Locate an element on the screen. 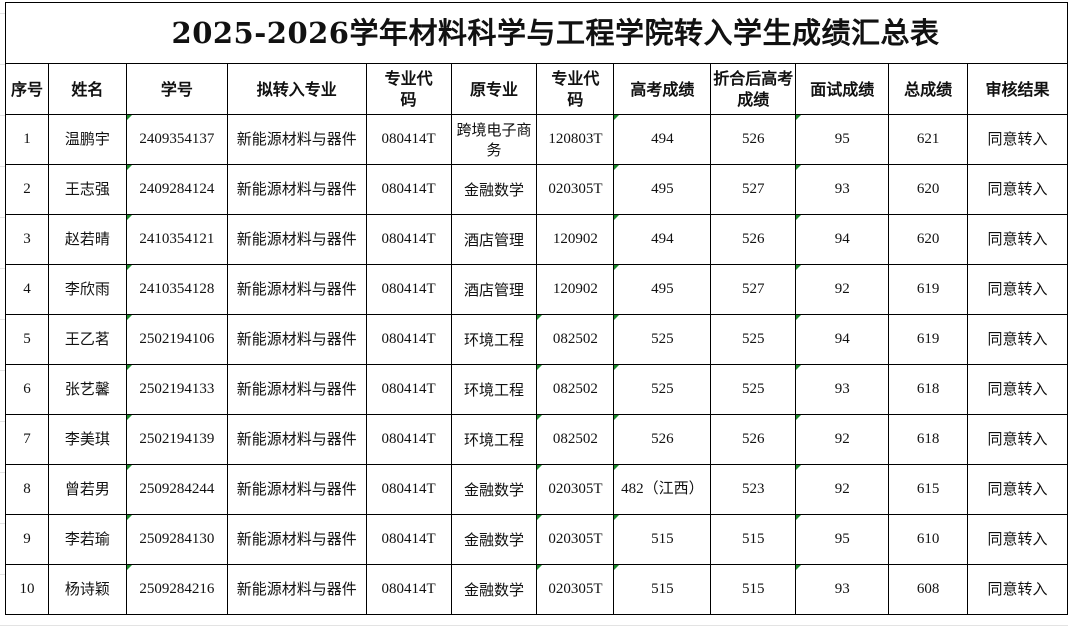  header-review-result: 审核结果 is located at coordinates (1017, 89).